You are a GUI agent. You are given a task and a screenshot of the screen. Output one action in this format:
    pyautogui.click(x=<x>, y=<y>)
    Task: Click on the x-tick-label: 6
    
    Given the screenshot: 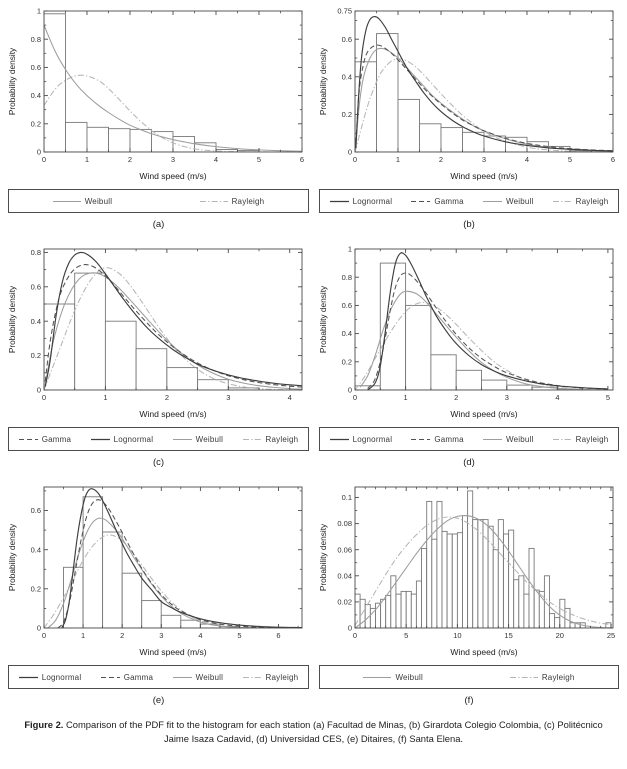 What is the action you would take?
    pyautogui.click(x=278, y=635)
    